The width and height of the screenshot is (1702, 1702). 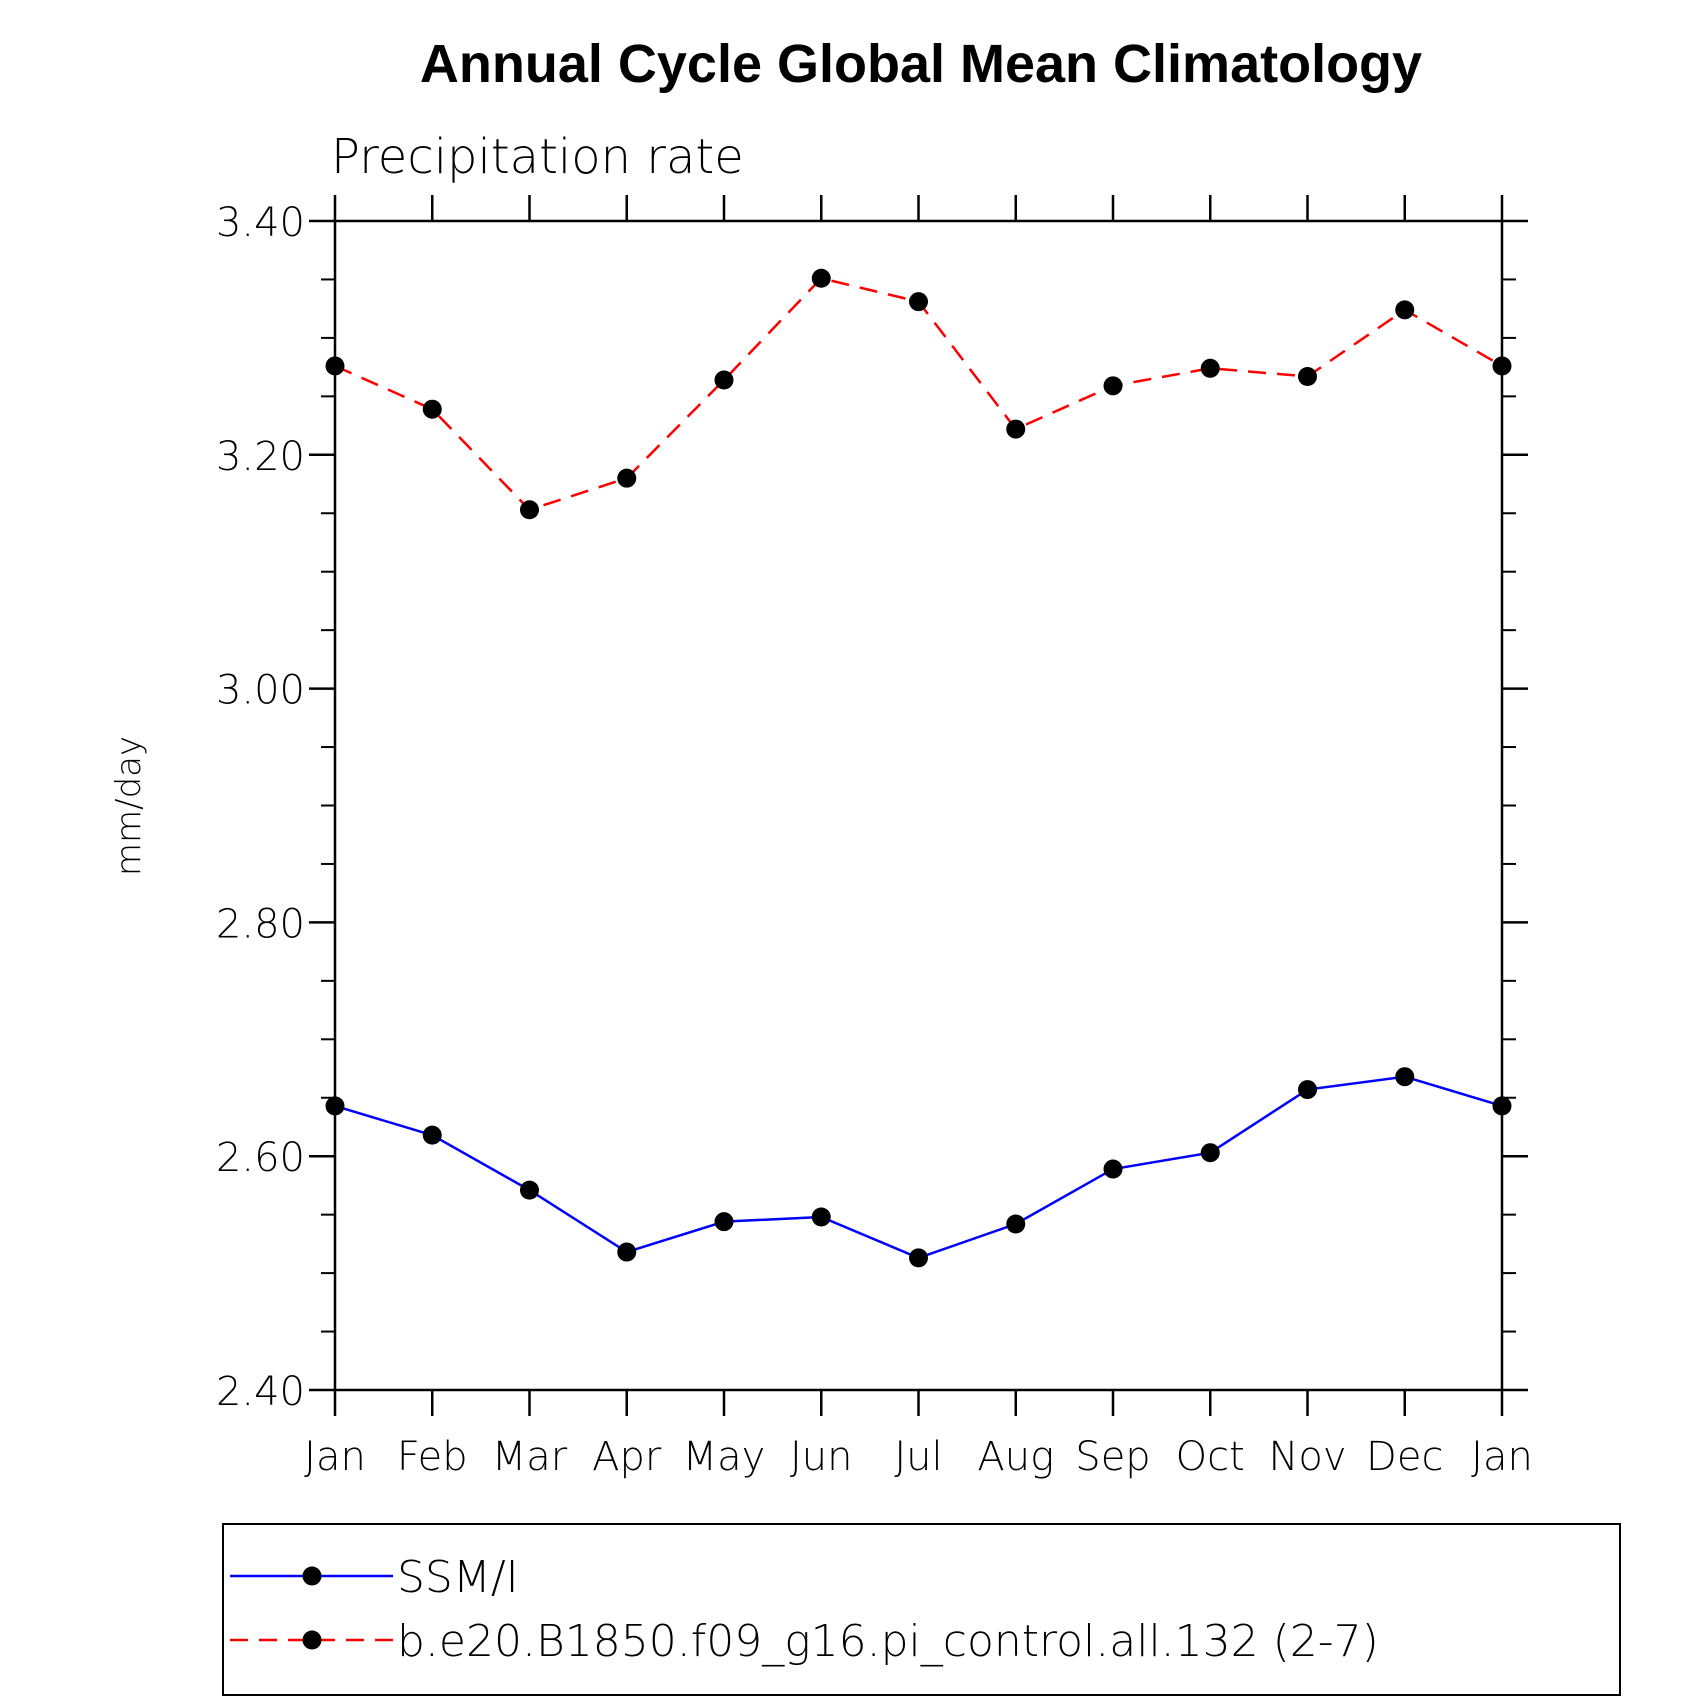 I want to click on x-tick-label: Aug, so click(x=1015, y=1457).